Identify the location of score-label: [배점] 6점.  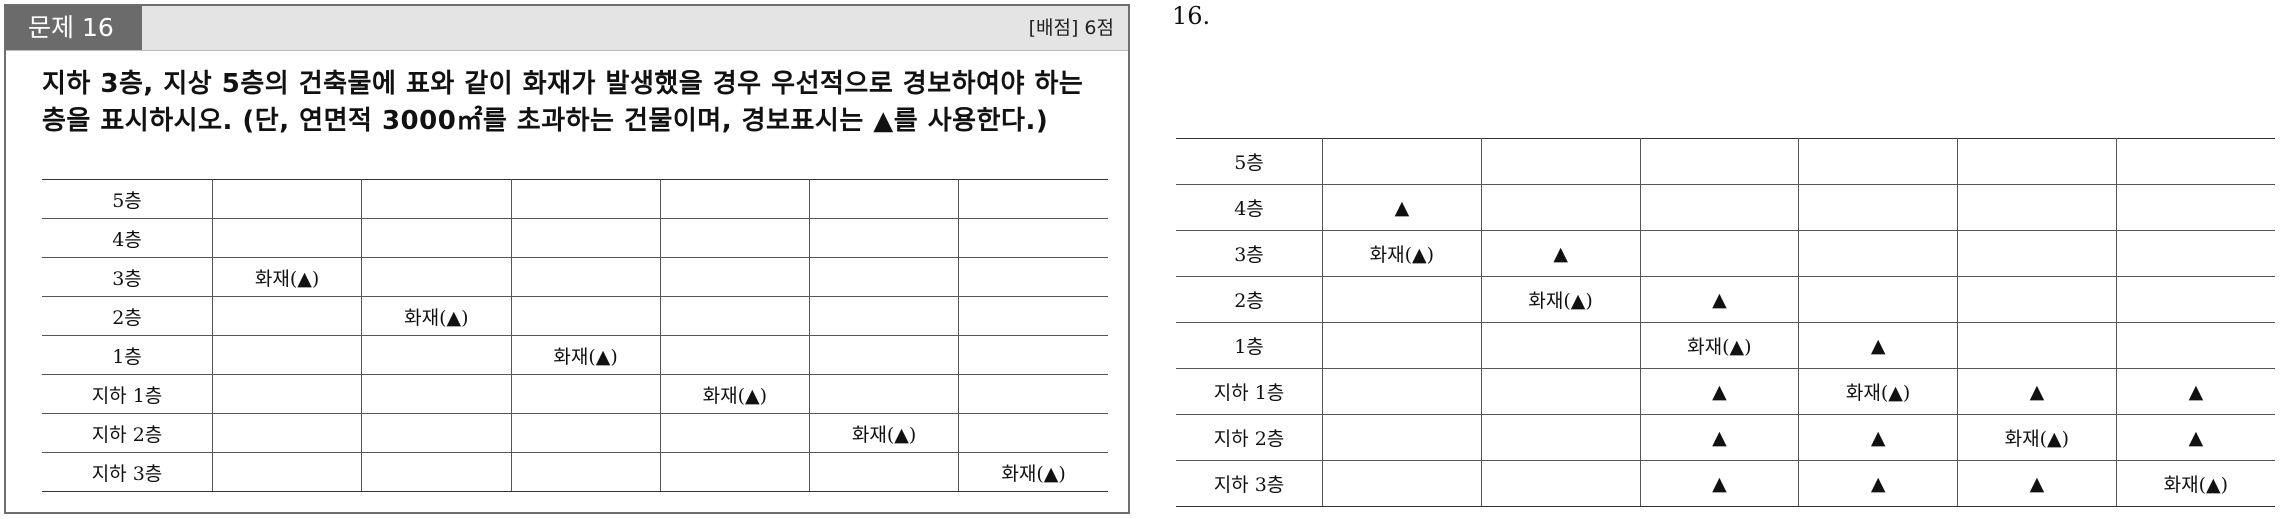
(1071, 28).